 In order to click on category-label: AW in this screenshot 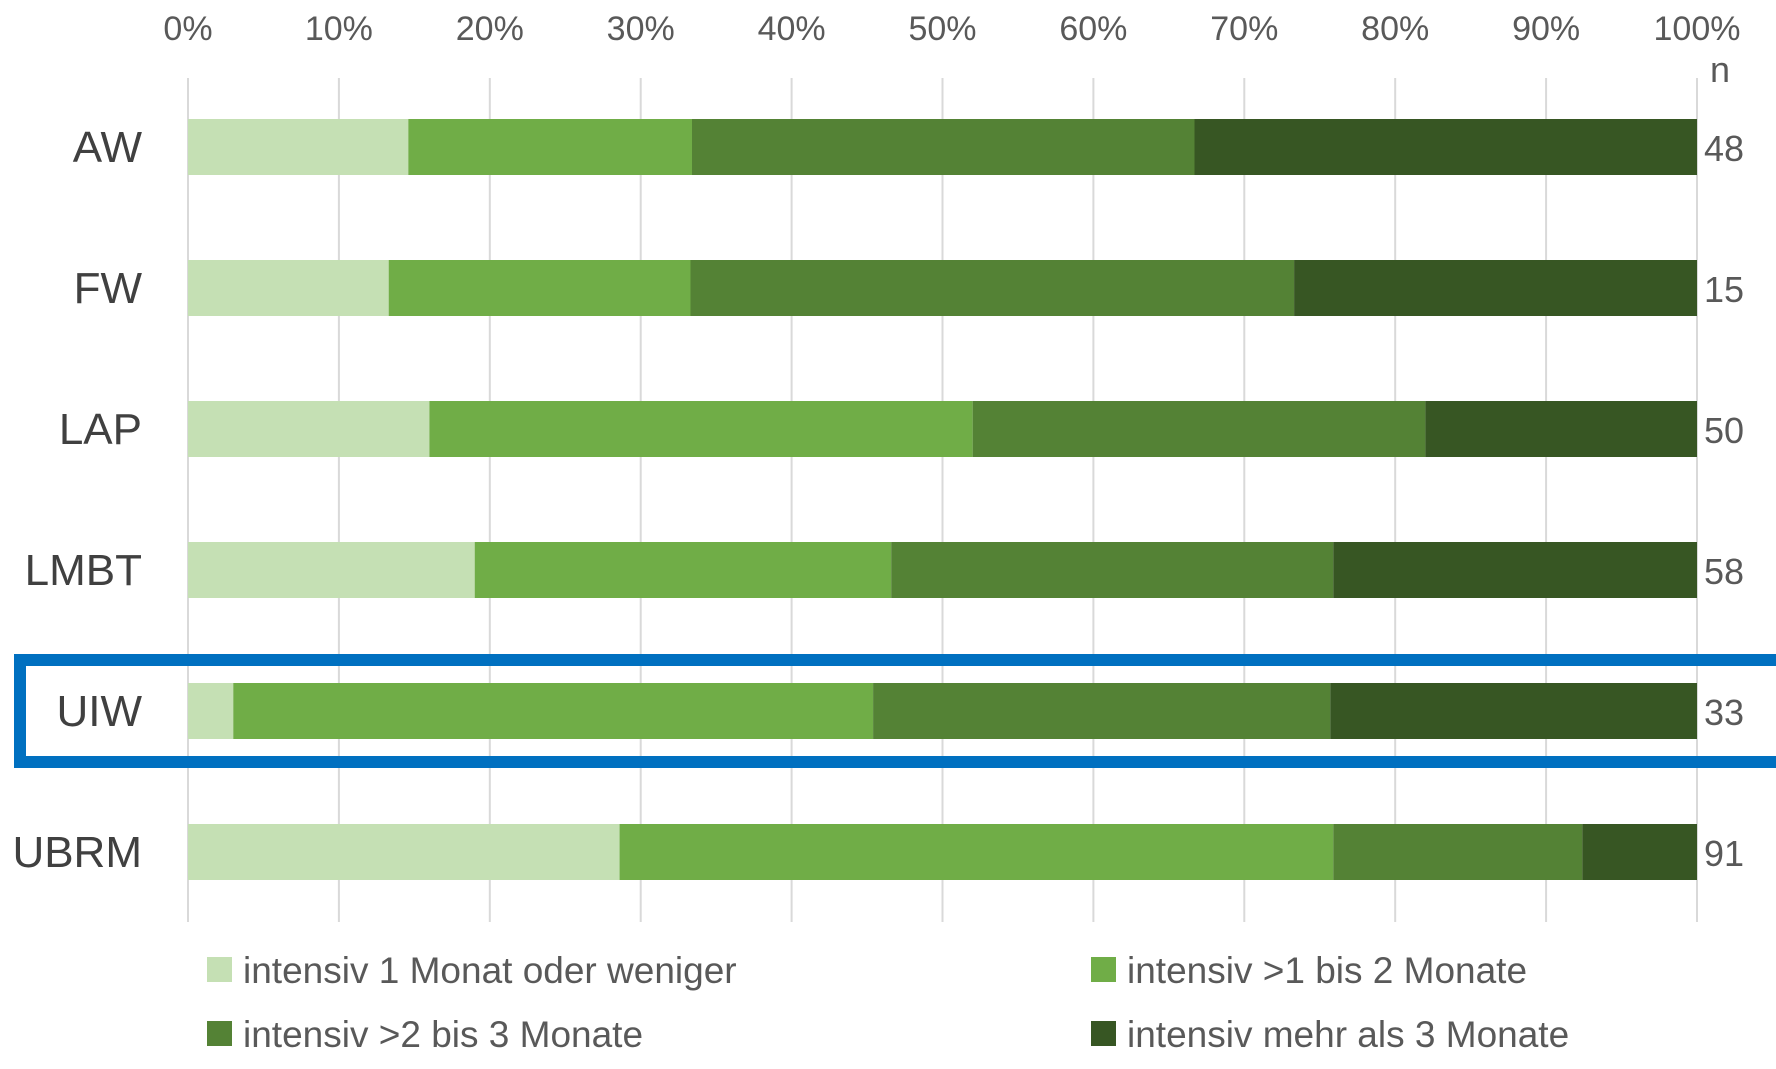, I will do `click(108, 147)`.